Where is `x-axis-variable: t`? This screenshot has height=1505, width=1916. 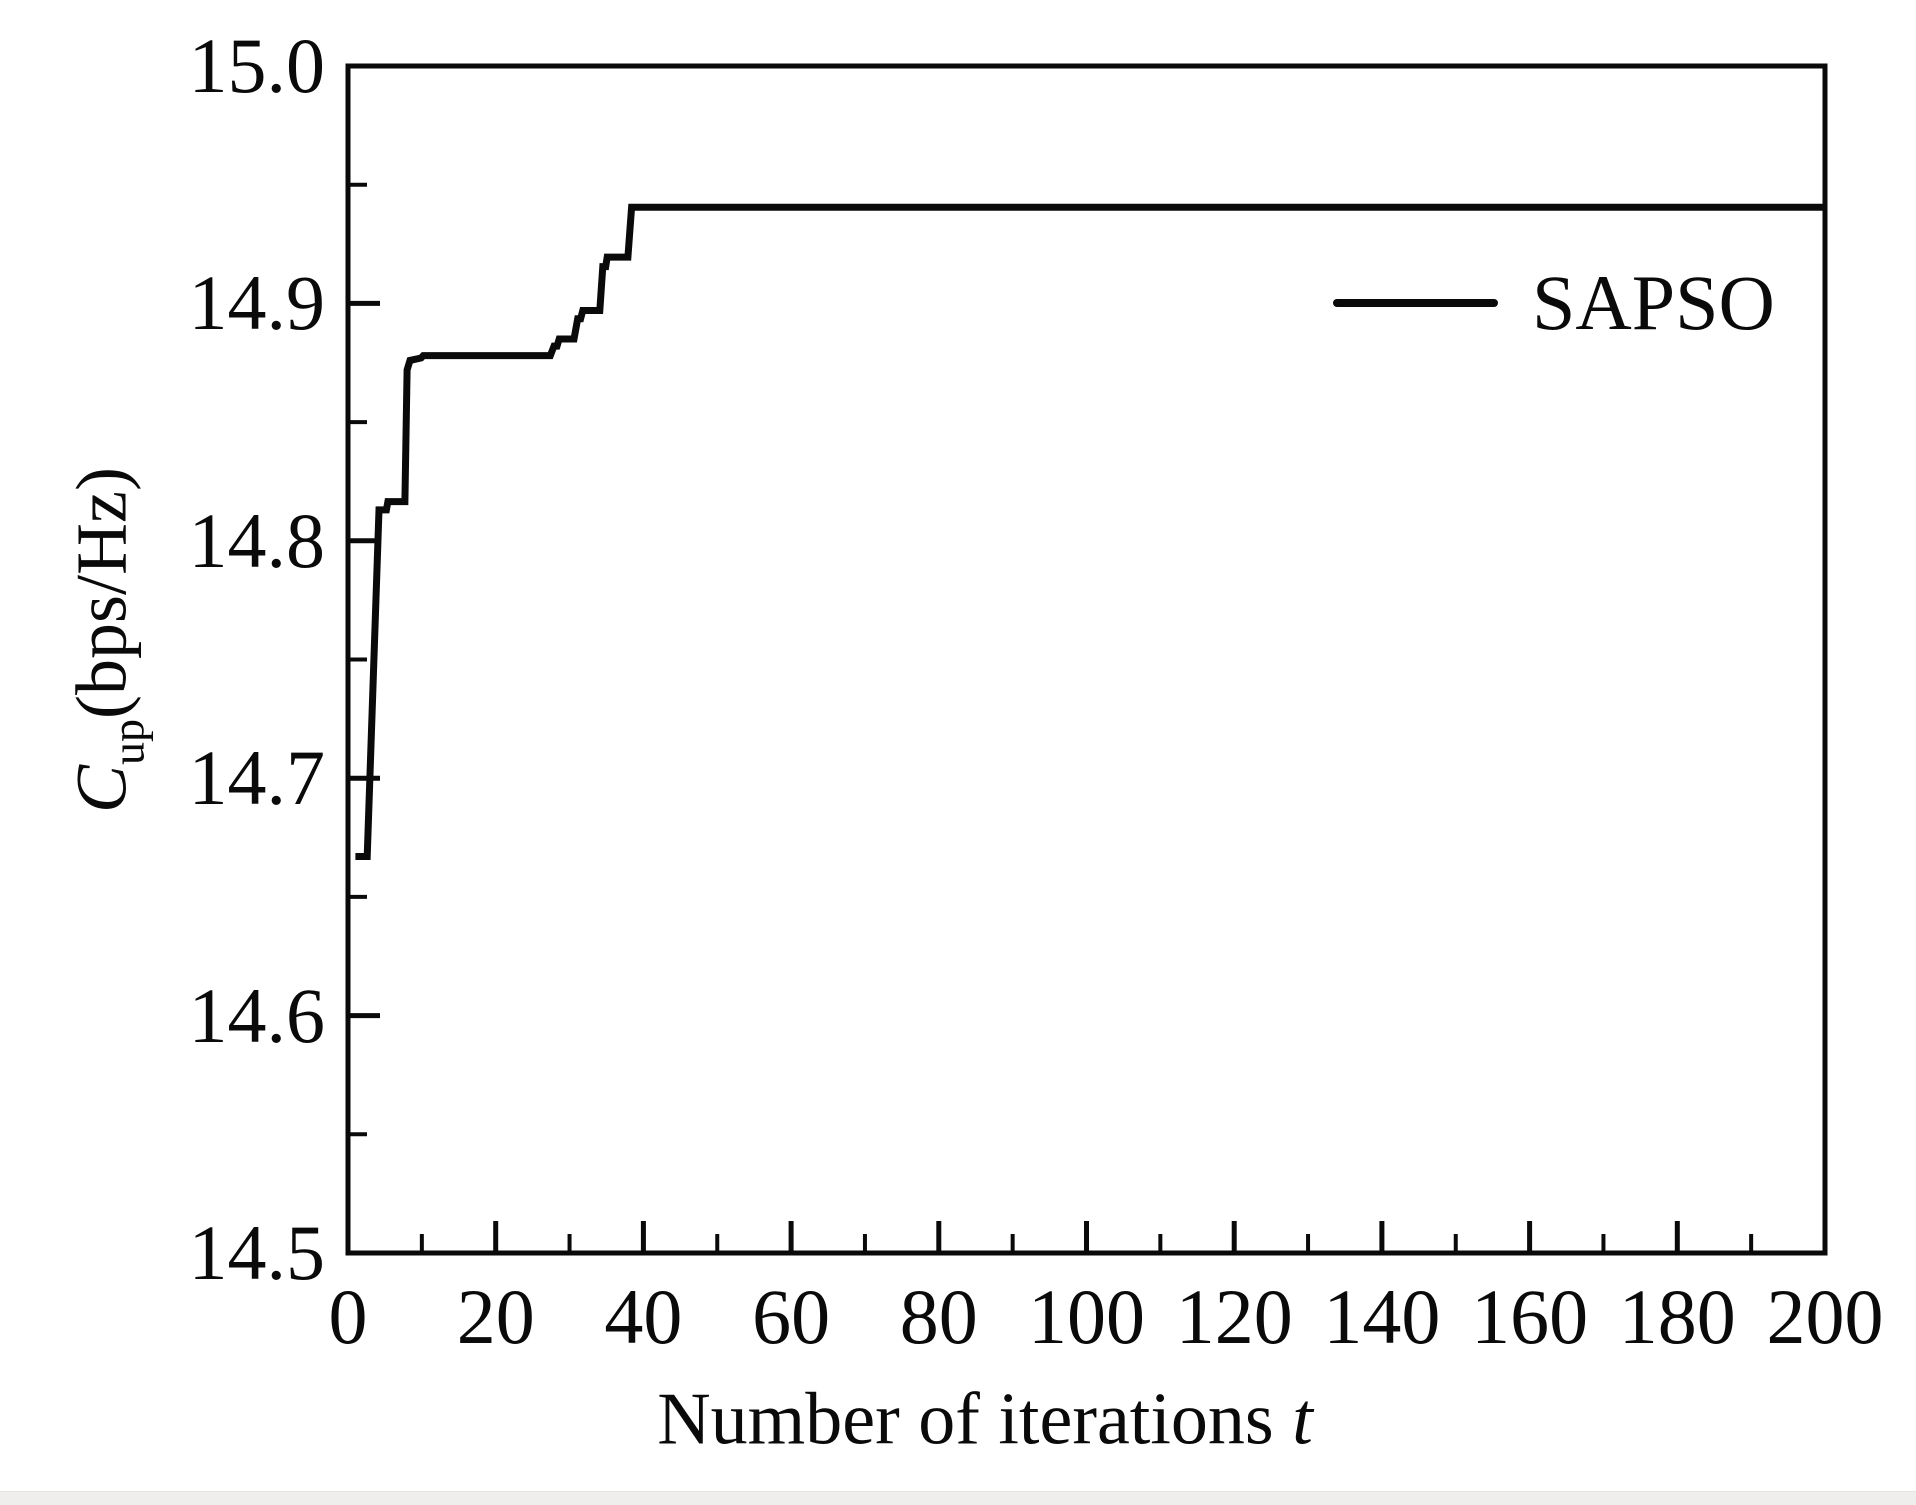 x-axis-variable: t is located at coordinates (1302, 1419).